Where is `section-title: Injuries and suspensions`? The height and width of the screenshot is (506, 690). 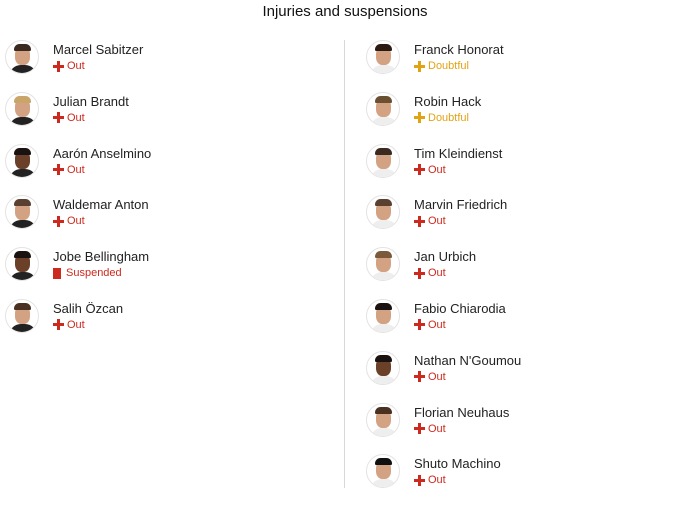
section-title: Injuries and suspensions is located at coordinates (345, 11).